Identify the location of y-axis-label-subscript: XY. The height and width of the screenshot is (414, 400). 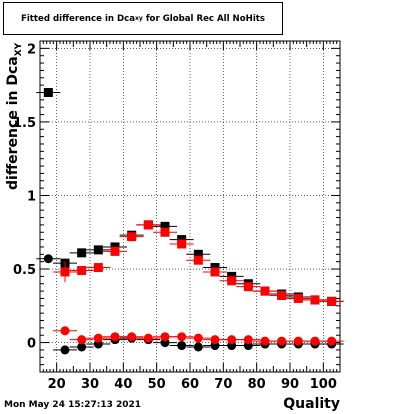
(18, 49).